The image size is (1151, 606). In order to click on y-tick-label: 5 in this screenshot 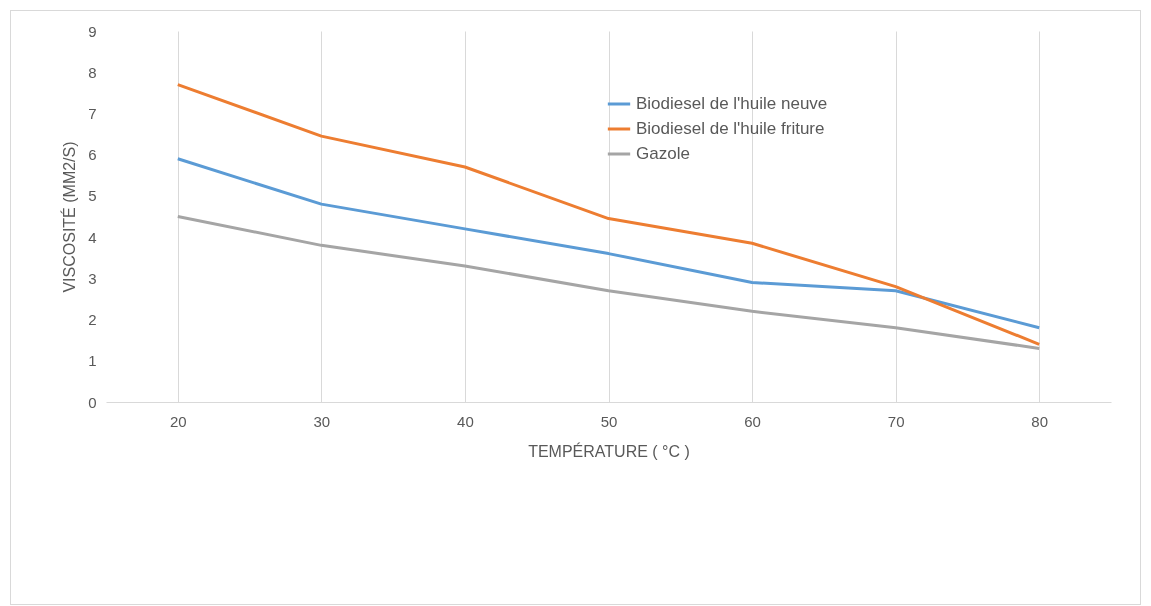, I will do `click(92, 196)`.